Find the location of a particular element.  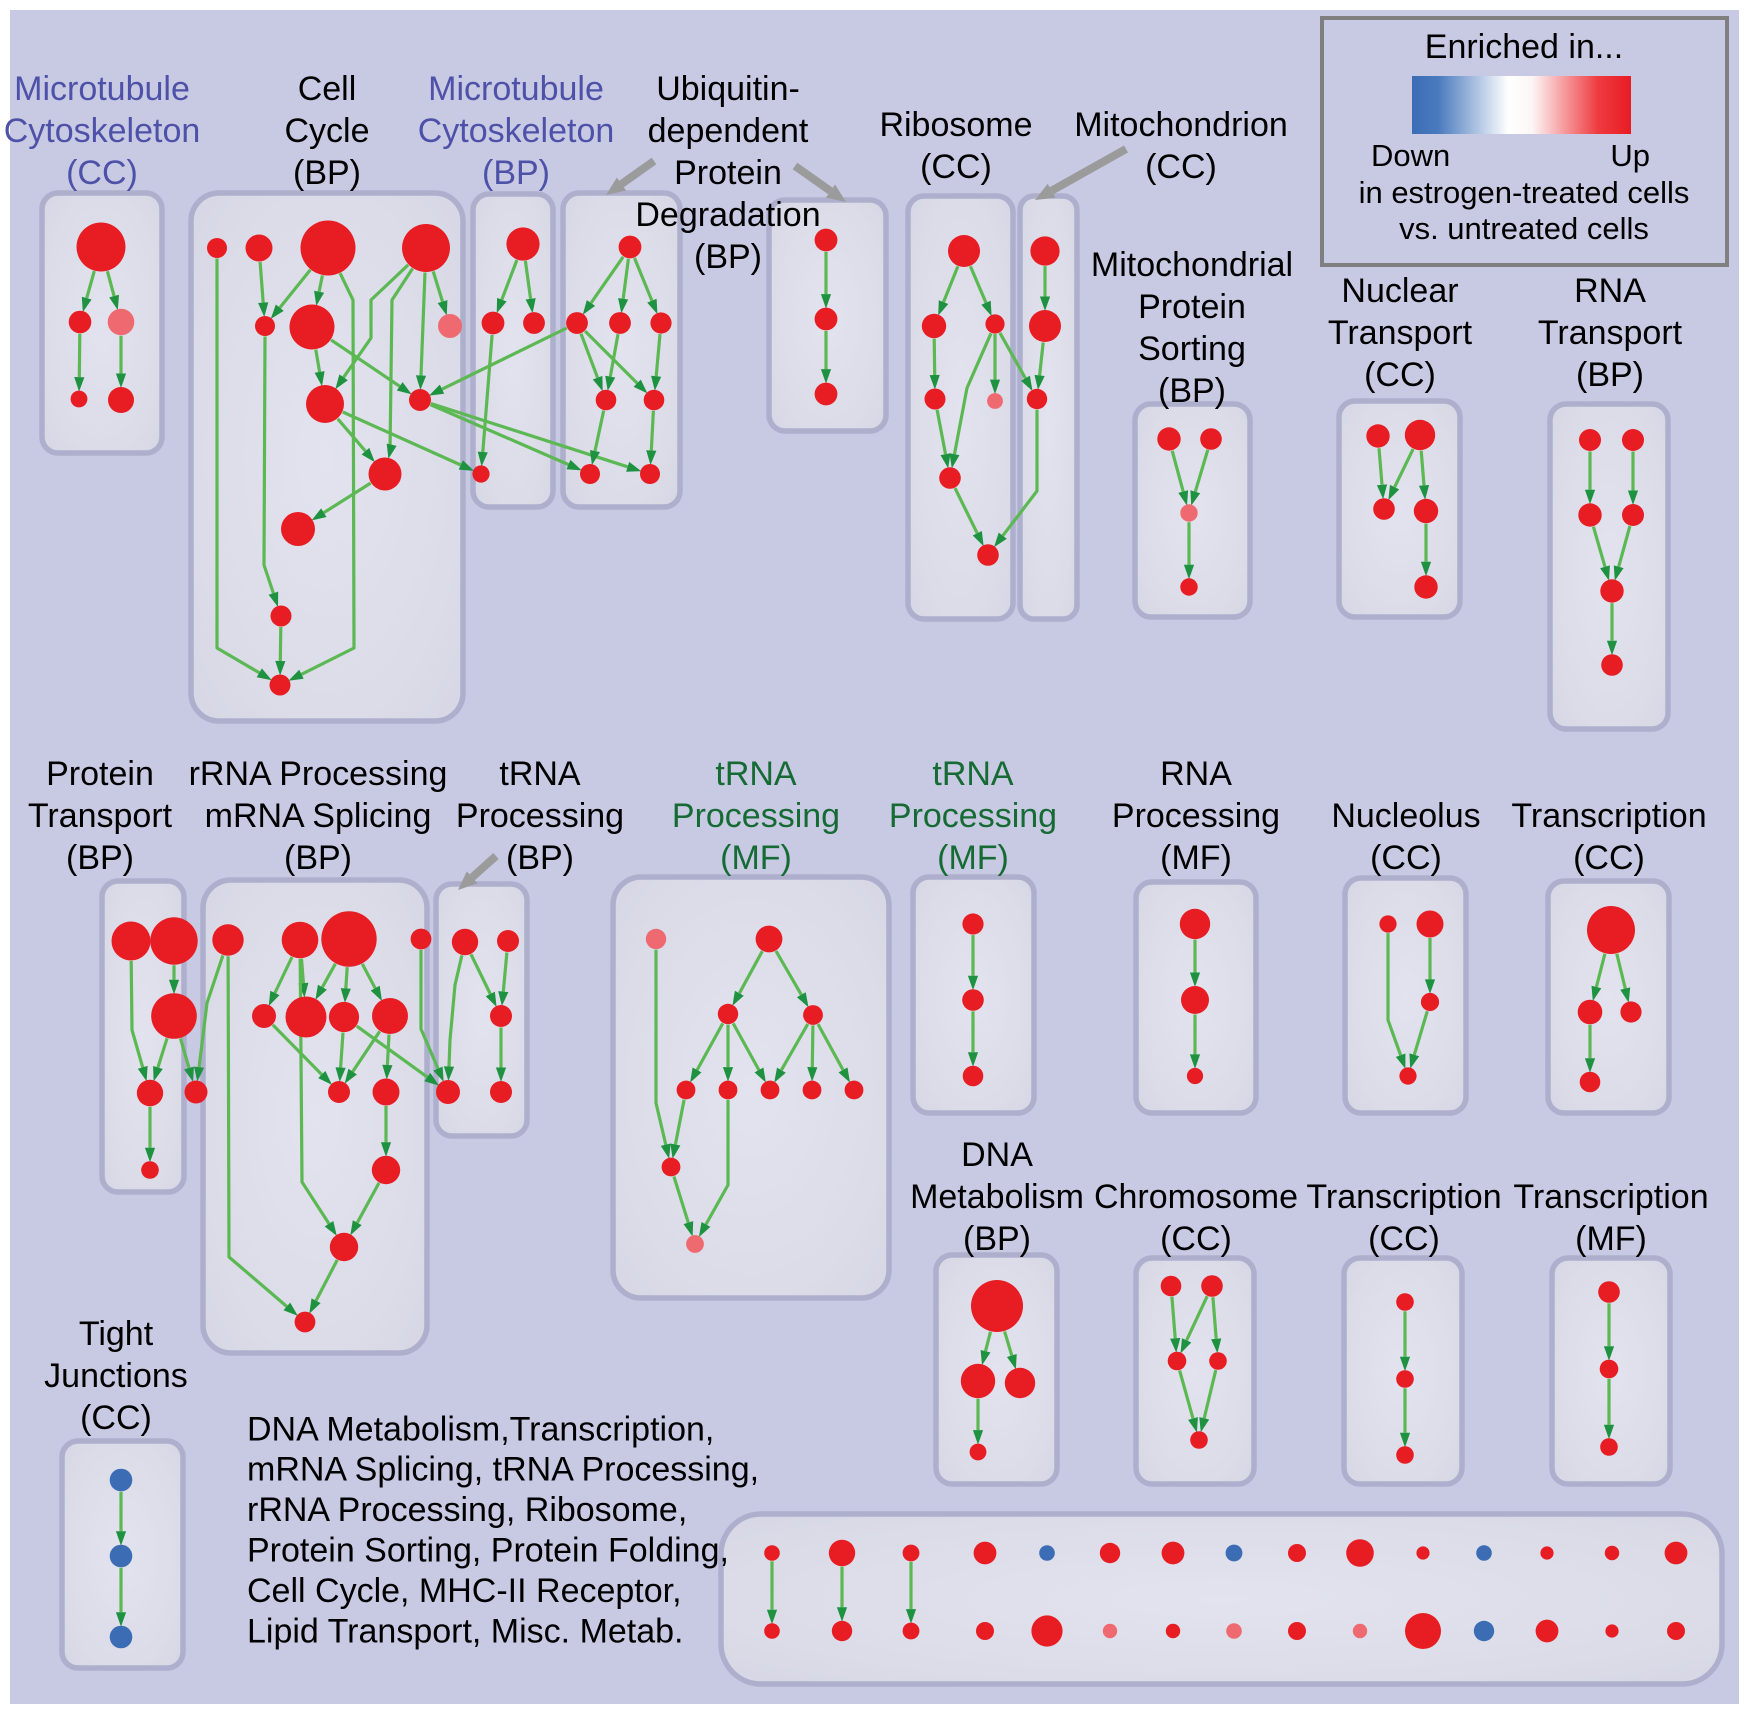

svg-text: Sorting is located at coordinates (1192, 349).